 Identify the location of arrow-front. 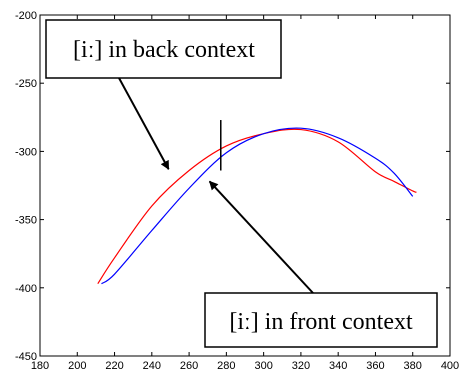
(261, 237).